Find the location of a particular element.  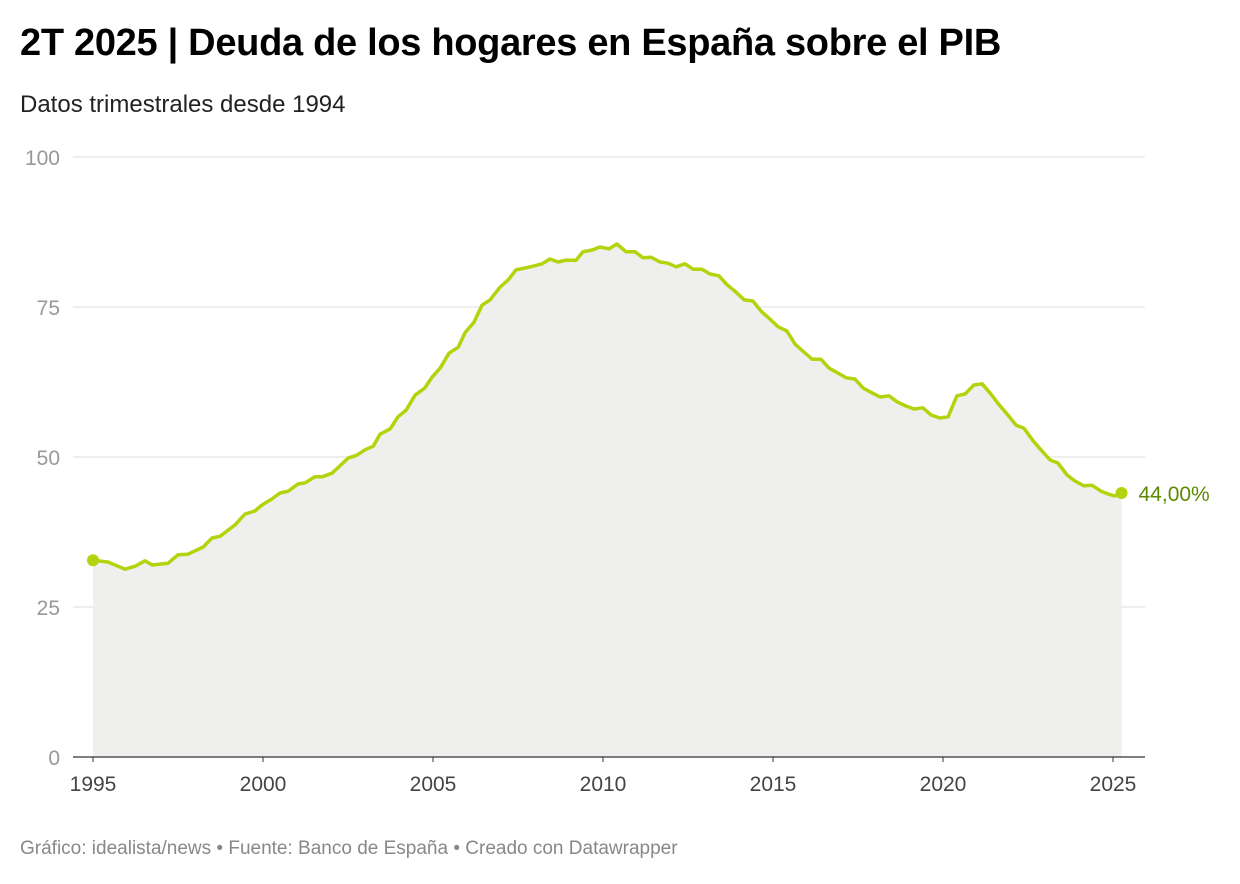

y-tick-label: 0 is located at coordinates (54, 758).